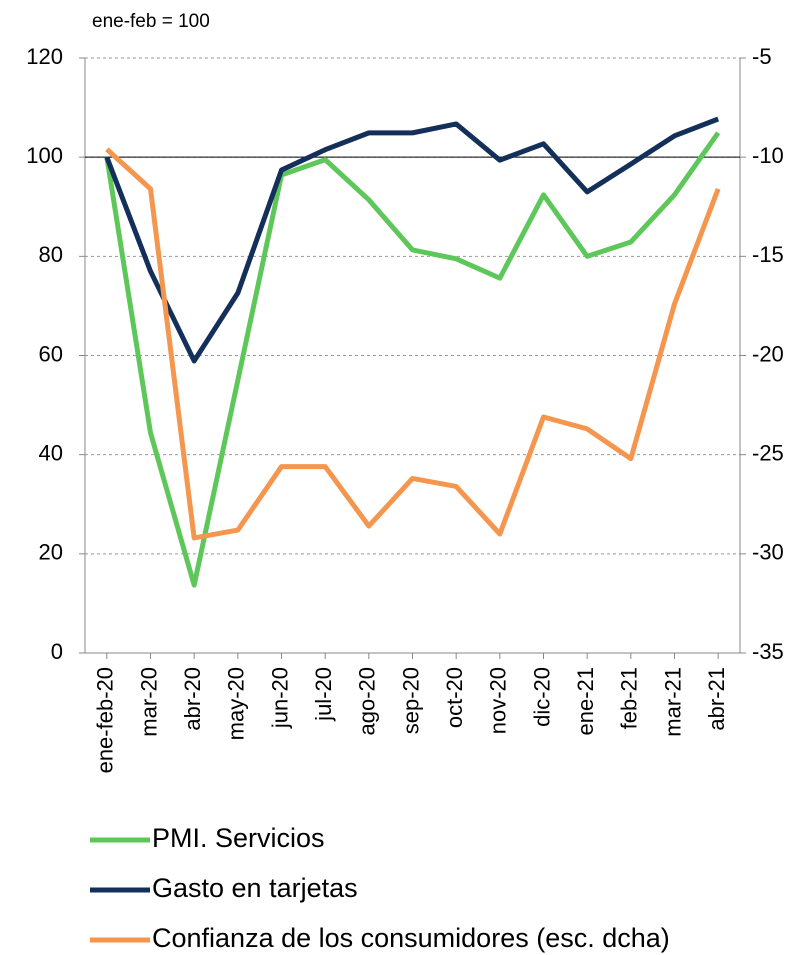  What do you see at coordinates (768, 651) in the screenshot?
I see `y2-tick-label: -35` at bounding box center [768, 651].